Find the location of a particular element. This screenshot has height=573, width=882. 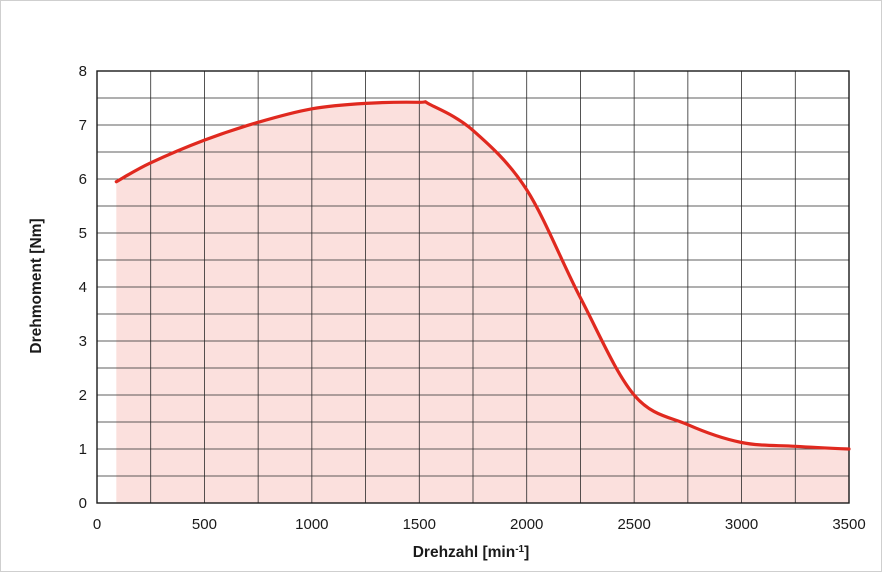

y-tick-label: 4 is located at coordinates (83, 287).